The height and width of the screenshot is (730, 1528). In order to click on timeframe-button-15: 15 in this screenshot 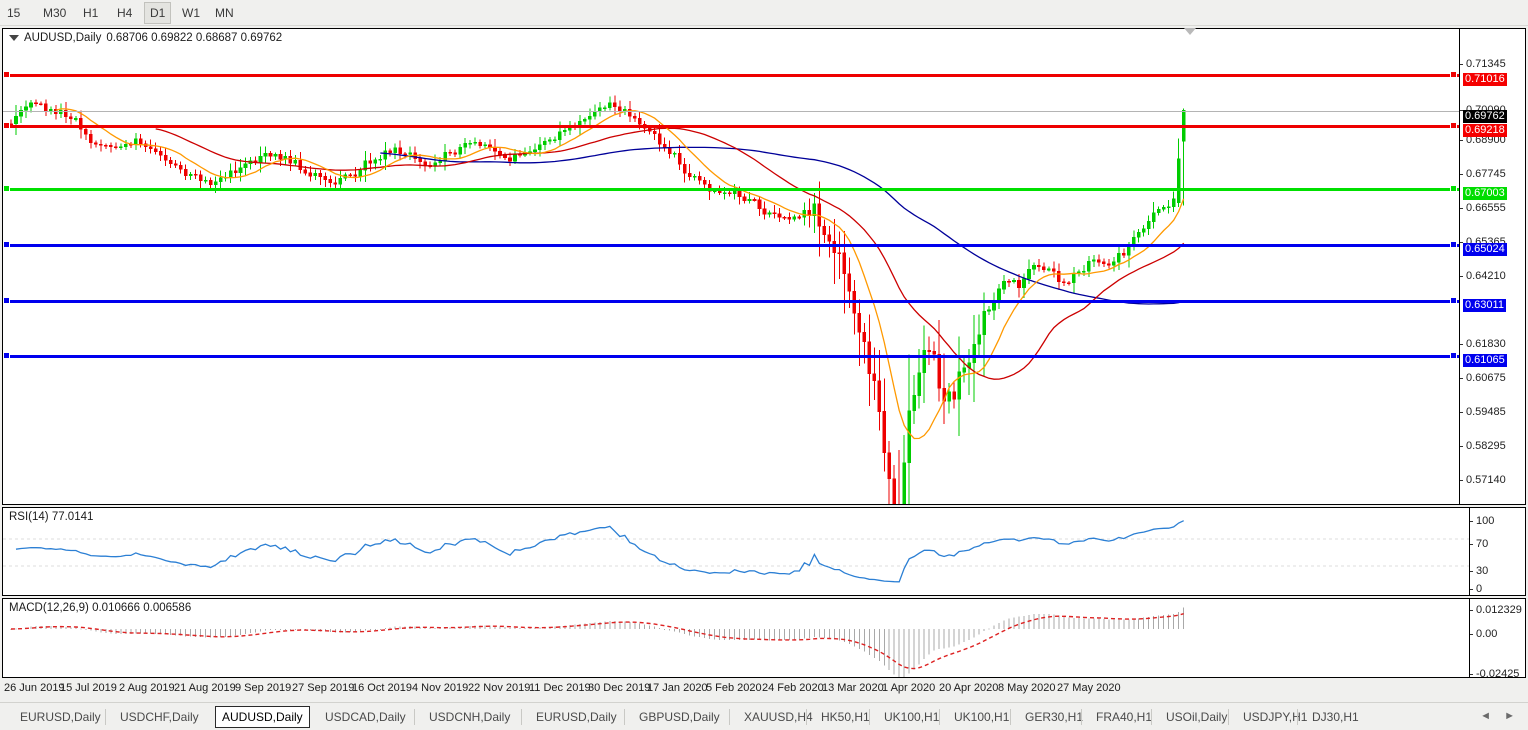, I will do `click(14, 13)`.